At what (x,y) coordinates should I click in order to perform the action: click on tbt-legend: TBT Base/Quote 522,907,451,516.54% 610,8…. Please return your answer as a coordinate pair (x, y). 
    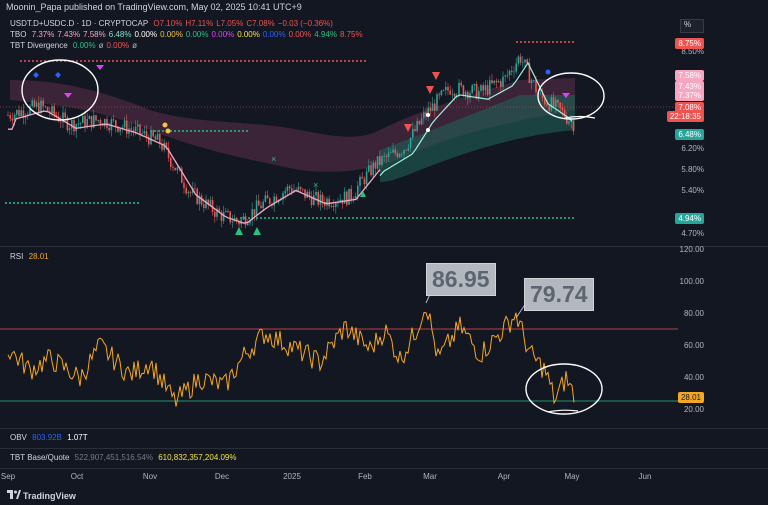
    Looking at the image, I should click on (125, 457).